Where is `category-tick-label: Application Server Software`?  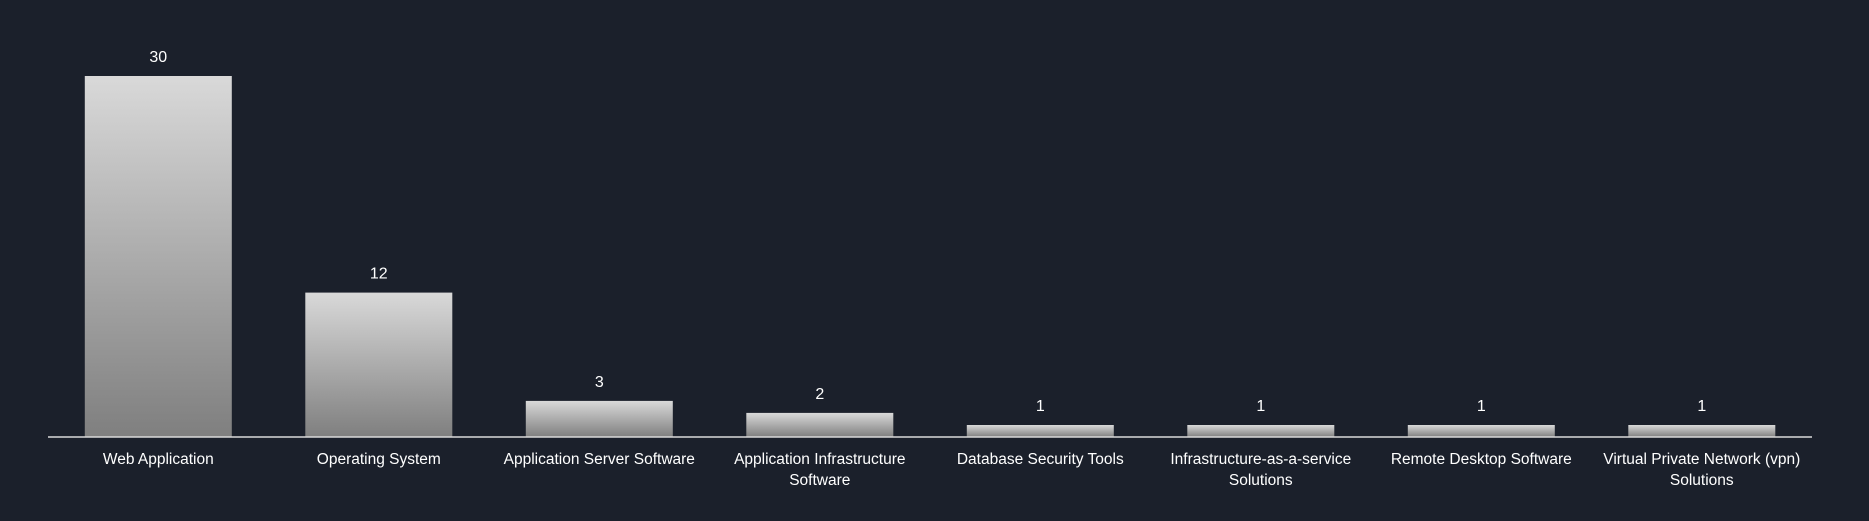 category-tick-label: Application Server Software is located at coordinates (599, 459).